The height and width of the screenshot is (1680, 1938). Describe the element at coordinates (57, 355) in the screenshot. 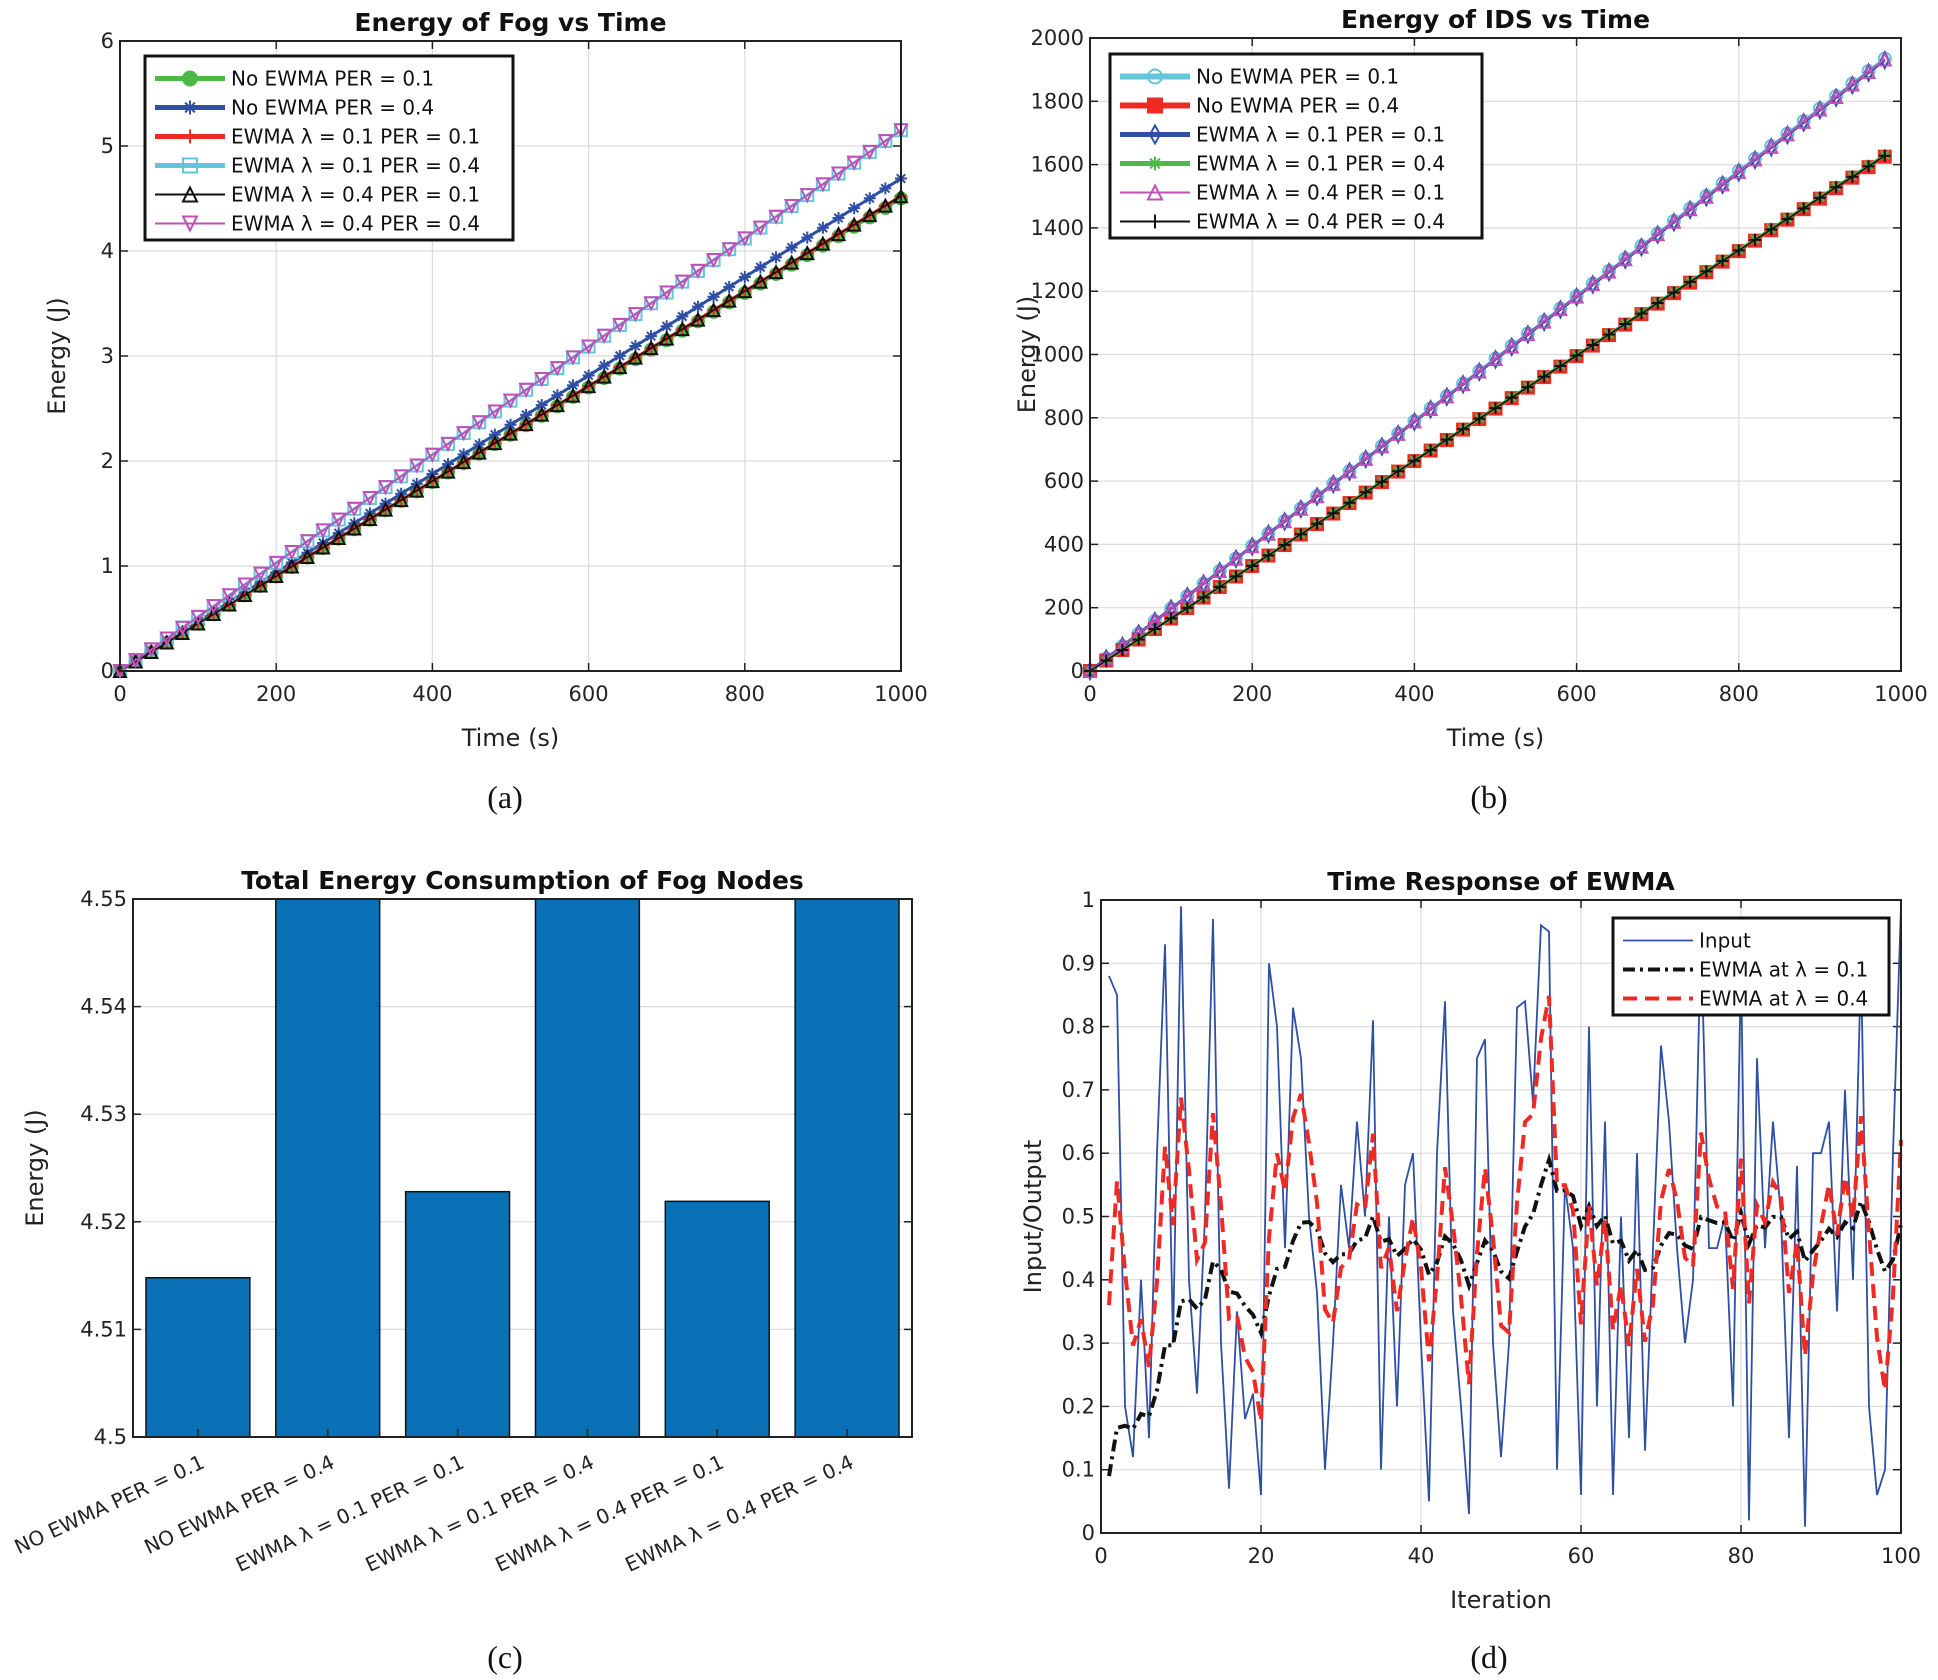

I see `y-axis-label: Energy (J)` at that location.